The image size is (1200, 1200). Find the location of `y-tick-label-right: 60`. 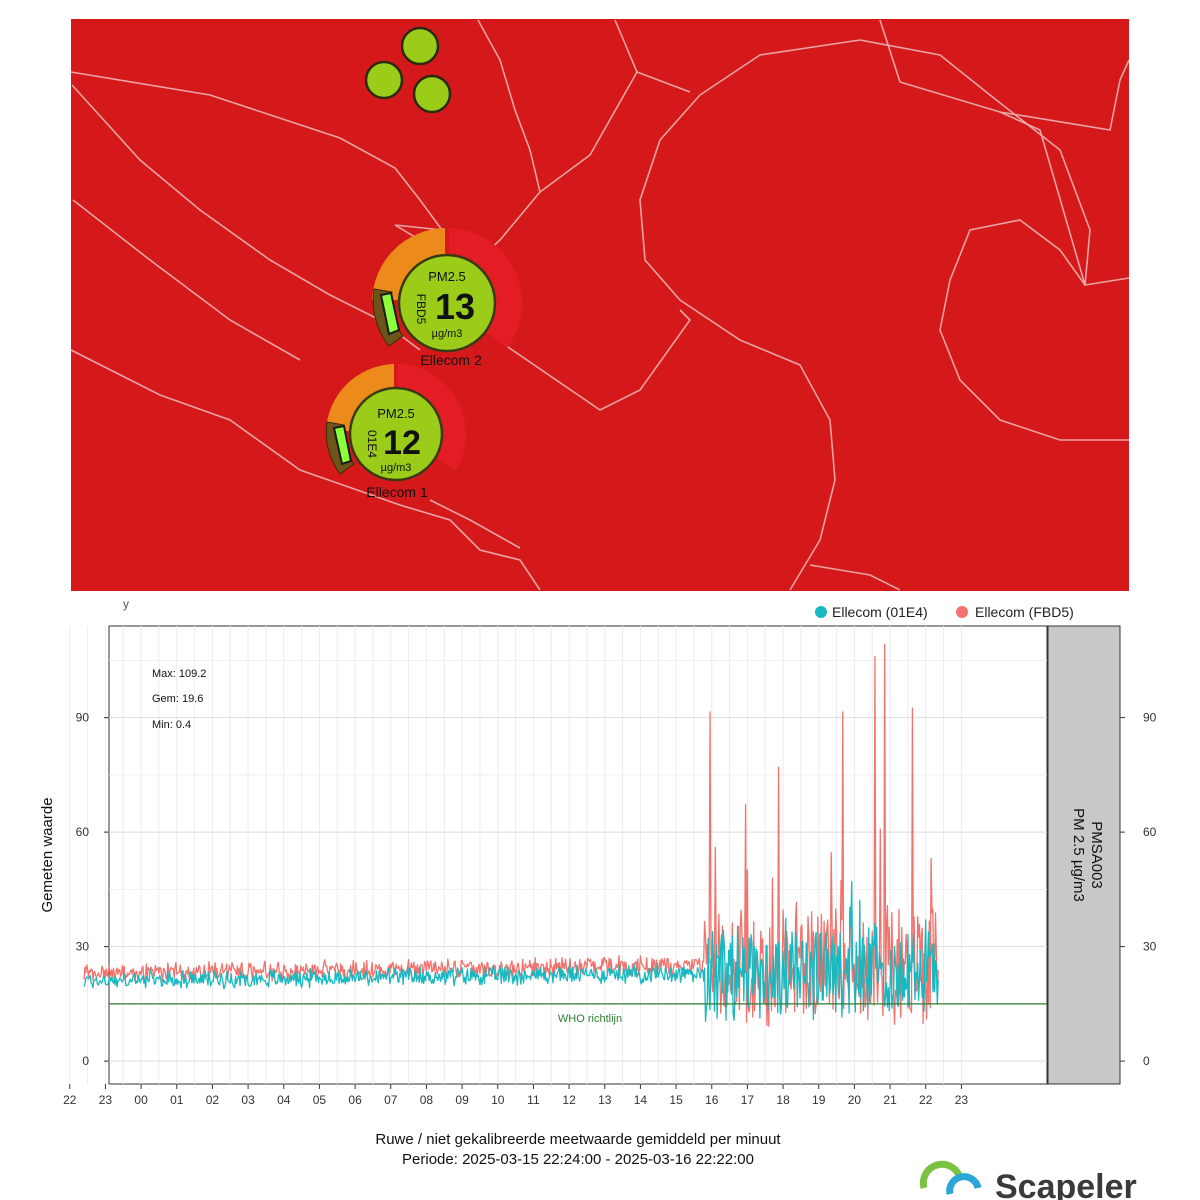

y-tick-label-right: 60 is located at coordinates (1150, 832).